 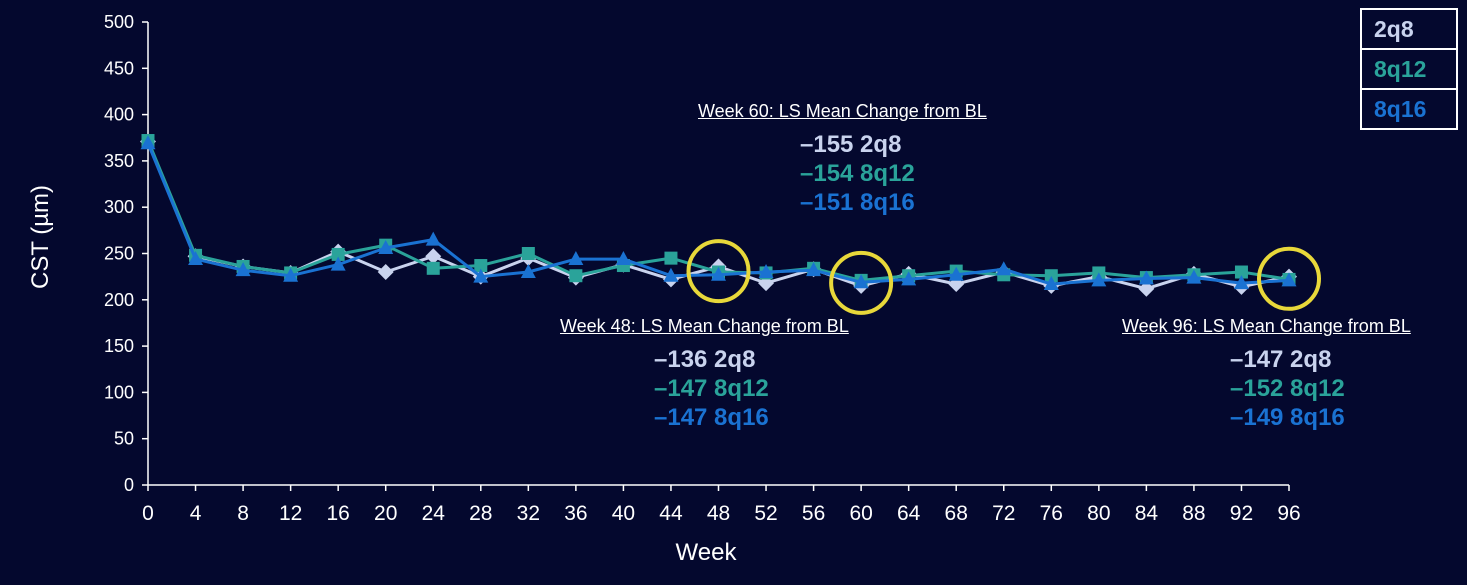 What do you see at coordinates (1288, 513) in the screenshot?
I see `x-tick-label: 96` at bounding box center [1288, 513].